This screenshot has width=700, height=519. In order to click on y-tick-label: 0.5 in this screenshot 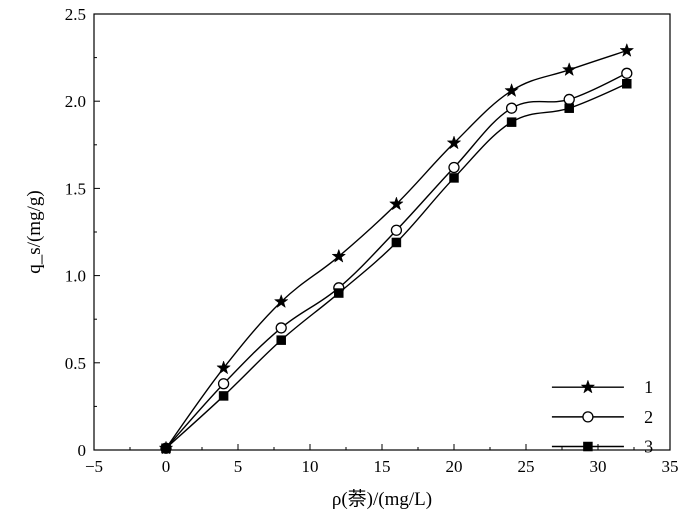, I will do `click(75, 363)`.